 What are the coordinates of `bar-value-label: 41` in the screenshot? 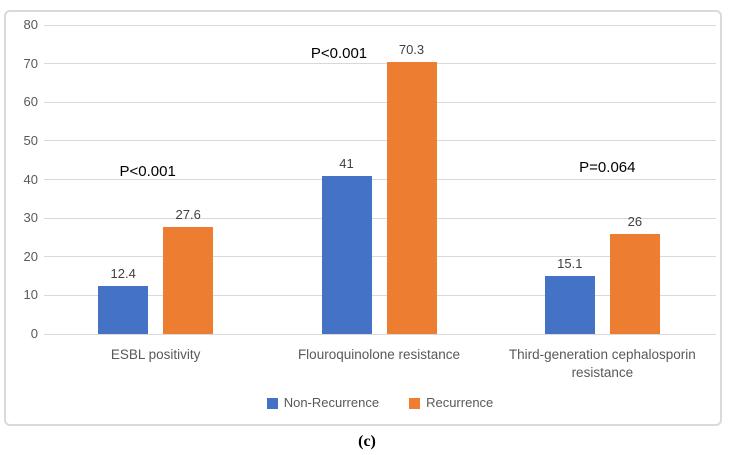 It's located at (346, 163).